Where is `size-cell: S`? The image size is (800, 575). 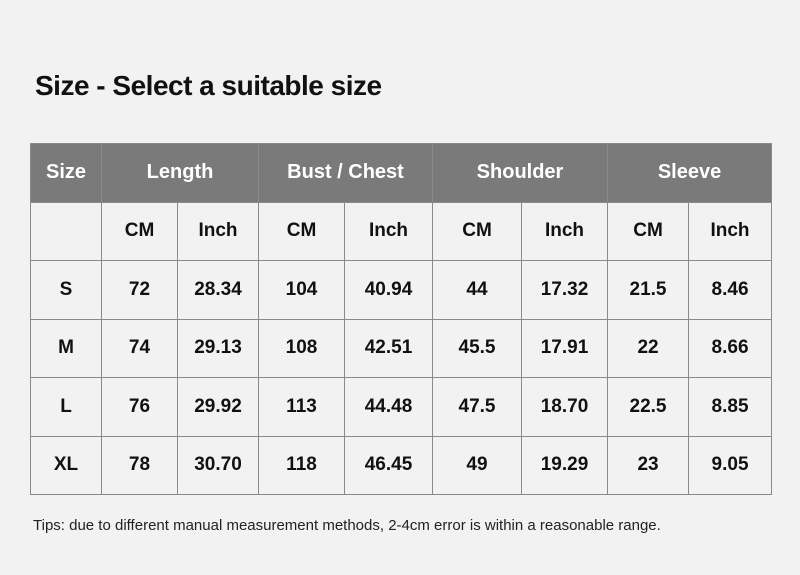 size-cell: S is located at coordinates (66, 290).